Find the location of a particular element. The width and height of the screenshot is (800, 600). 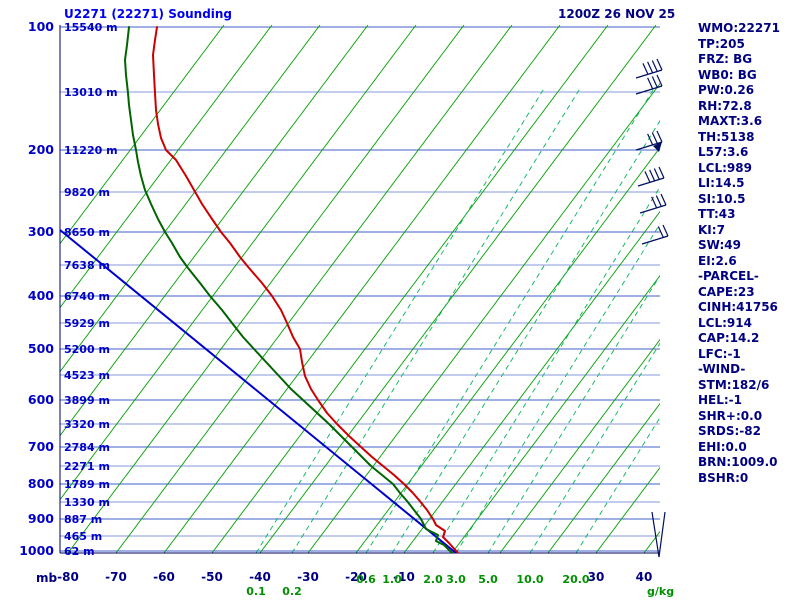

height-label: 62 m is located at coordinates (79, 551).